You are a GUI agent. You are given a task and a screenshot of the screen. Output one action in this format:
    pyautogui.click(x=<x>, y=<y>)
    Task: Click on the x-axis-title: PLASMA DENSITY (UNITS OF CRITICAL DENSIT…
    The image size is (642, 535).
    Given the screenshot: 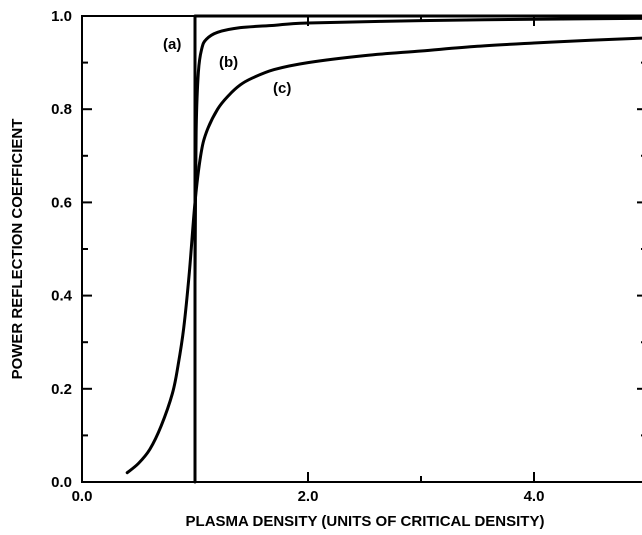 What is the action you would take?
    pyautogui.click(x=365, y=521)
    